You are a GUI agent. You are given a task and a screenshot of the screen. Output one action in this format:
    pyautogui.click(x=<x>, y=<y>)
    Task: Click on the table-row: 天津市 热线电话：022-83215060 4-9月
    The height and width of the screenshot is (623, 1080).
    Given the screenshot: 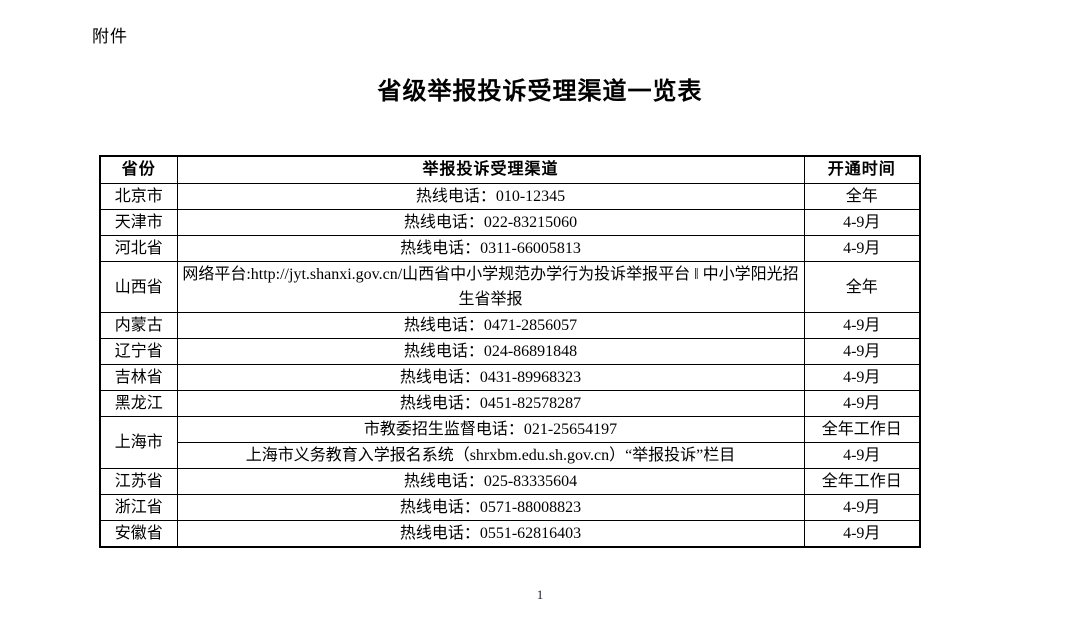 What is the action you would take?
    pyautogui.click(x=510, y=222)
    